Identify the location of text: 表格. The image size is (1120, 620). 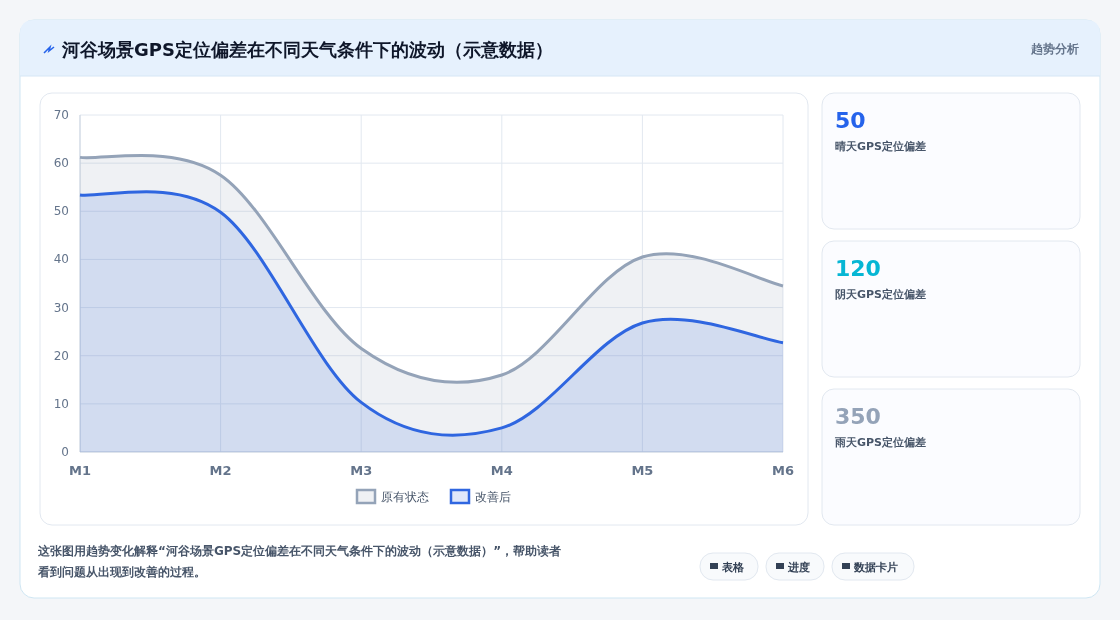
(733, 567).